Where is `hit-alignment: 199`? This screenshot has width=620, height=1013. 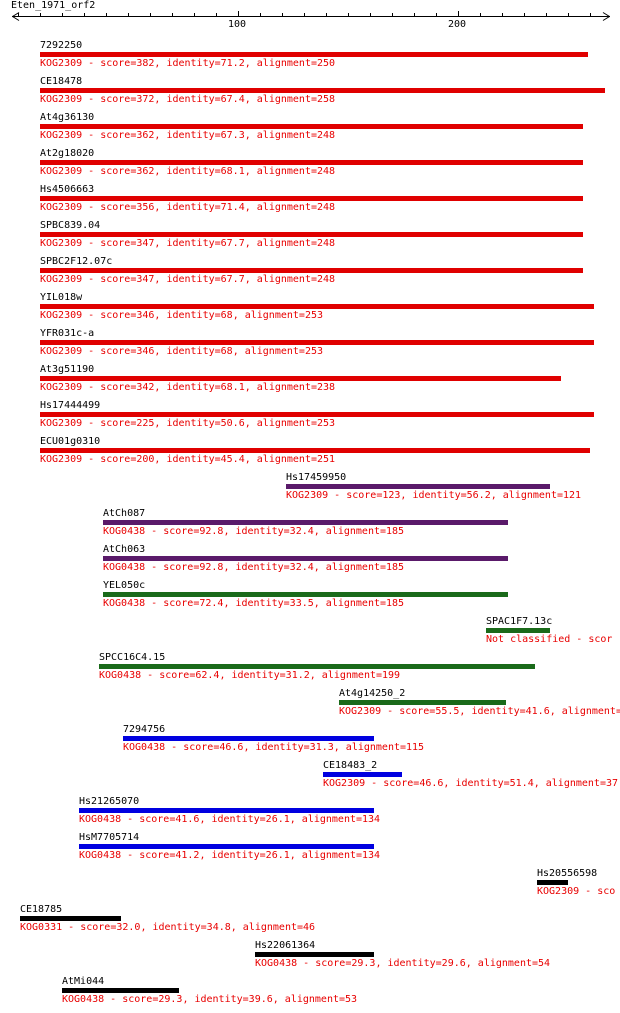
hit-alignment: 199 is located at coordinates (391, 675).